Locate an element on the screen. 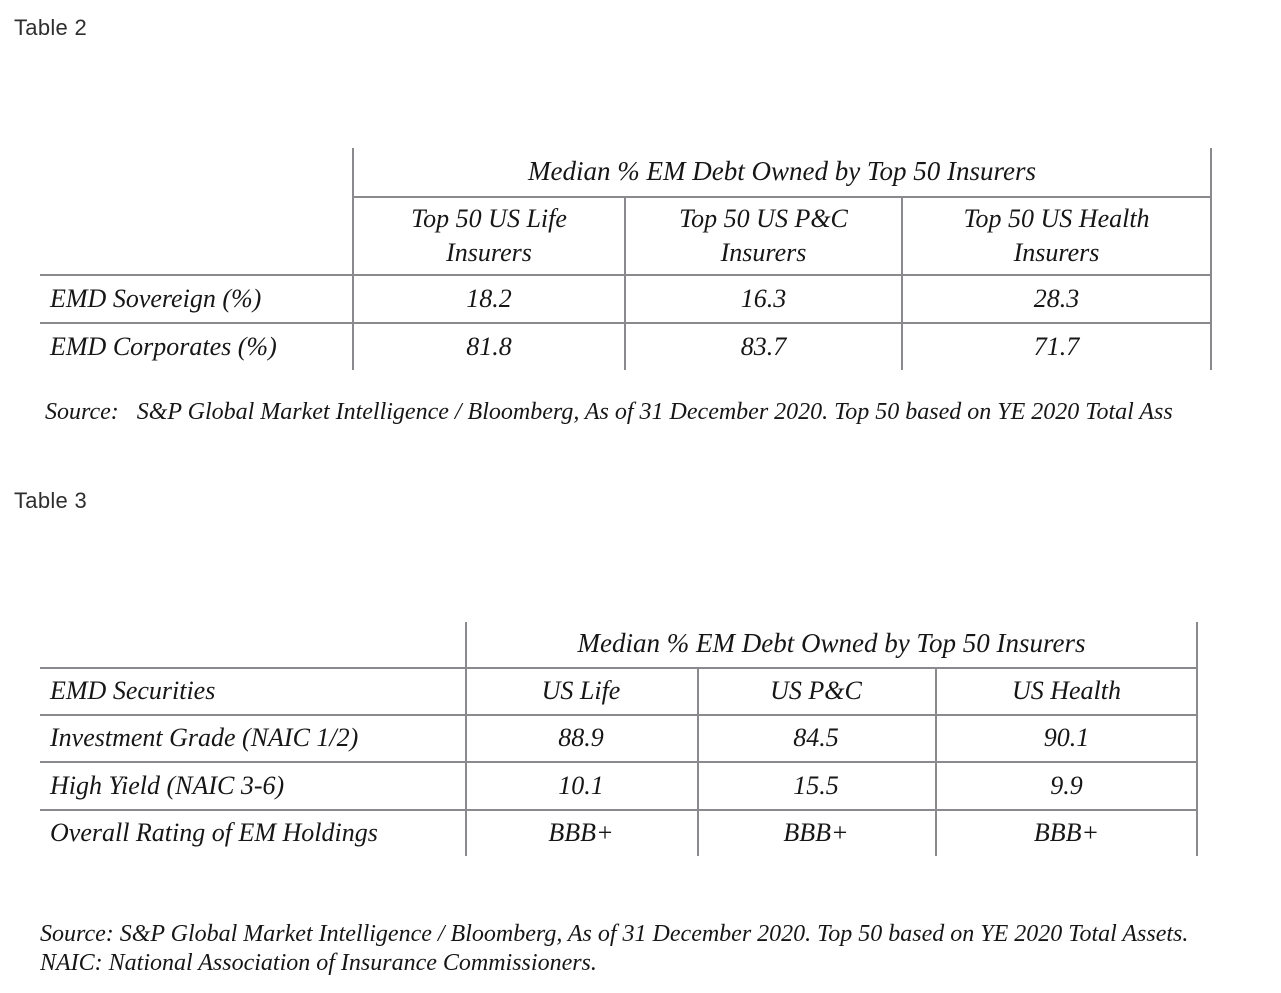  table3-rule-row1 is located at coordinates (619, 762).